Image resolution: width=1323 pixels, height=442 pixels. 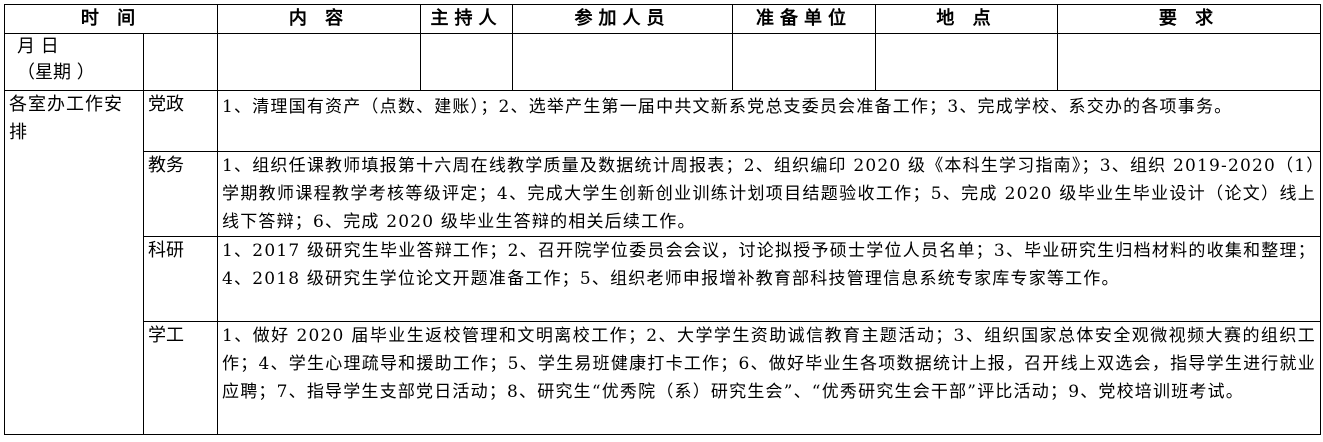 What do you see at coordinates (74, 262) in the screenshot?
I see `section-label: 各室办工作安排` at bounding box center [74, 262].